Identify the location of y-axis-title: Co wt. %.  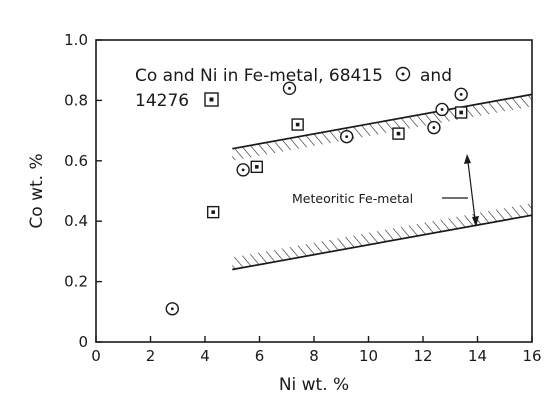
(37, 190).